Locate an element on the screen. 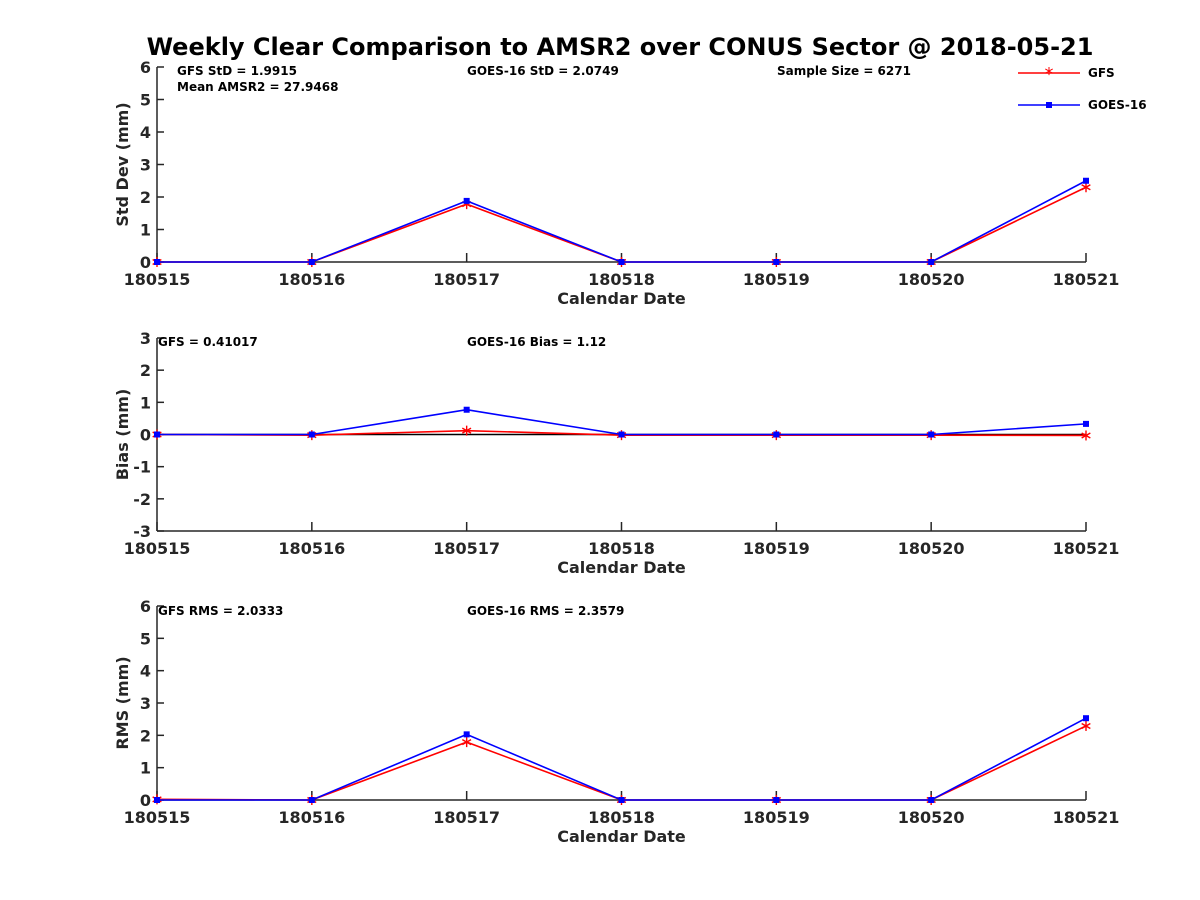 The image size is (1200, 900). y-tick-label: -3 is located at coordinates (142, 531).